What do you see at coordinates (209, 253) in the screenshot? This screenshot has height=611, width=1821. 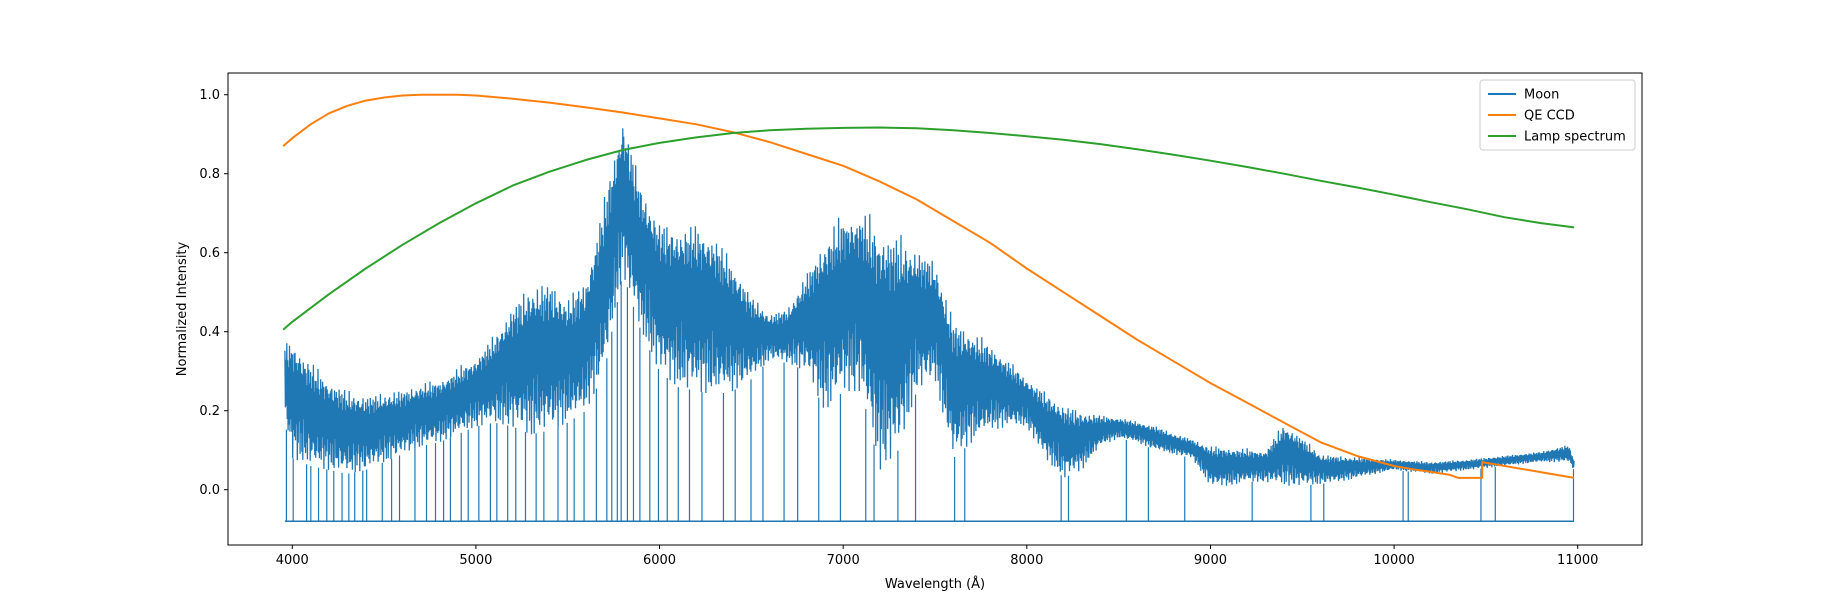 I see `y-tick-label: 0.6` at bounding box center [209, 253].